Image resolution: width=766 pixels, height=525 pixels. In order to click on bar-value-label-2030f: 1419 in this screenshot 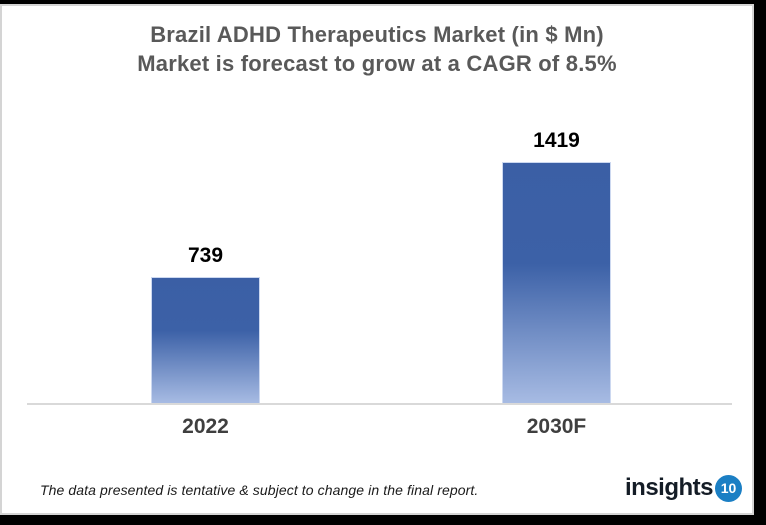, I will do `click(556, 140)`.